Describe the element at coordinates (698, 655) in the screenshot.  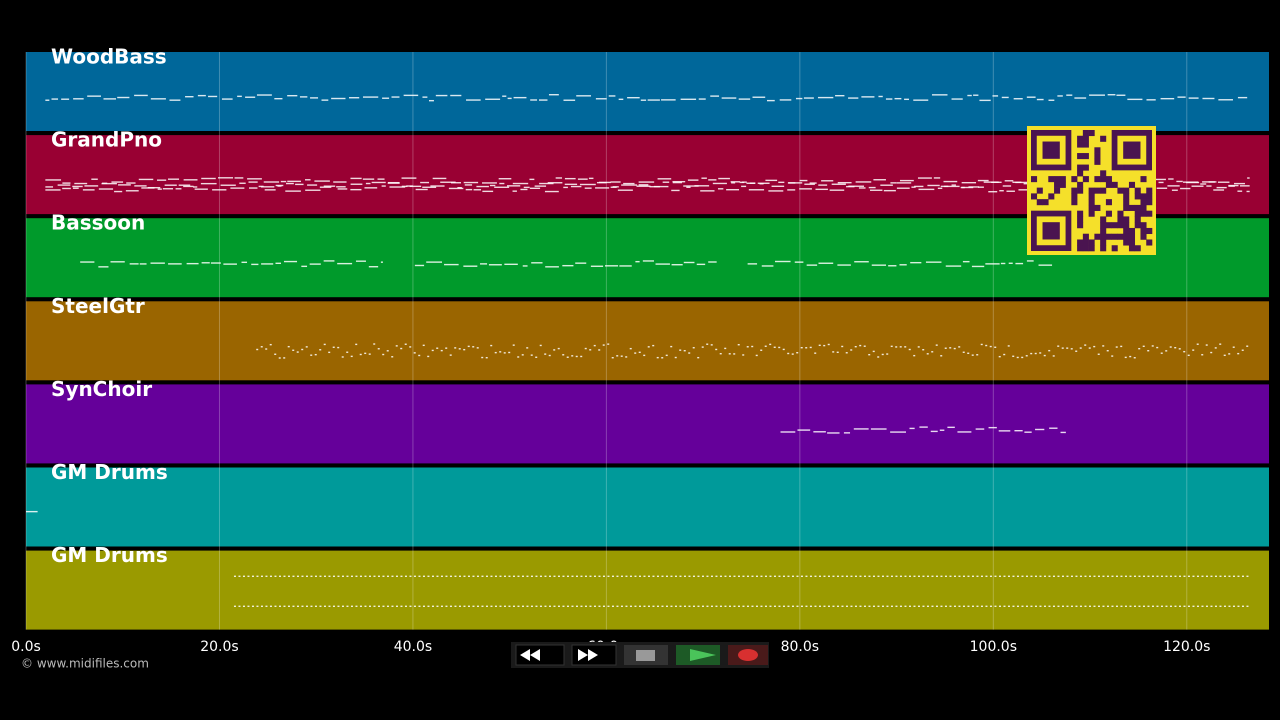
I see `play-button` at that location.